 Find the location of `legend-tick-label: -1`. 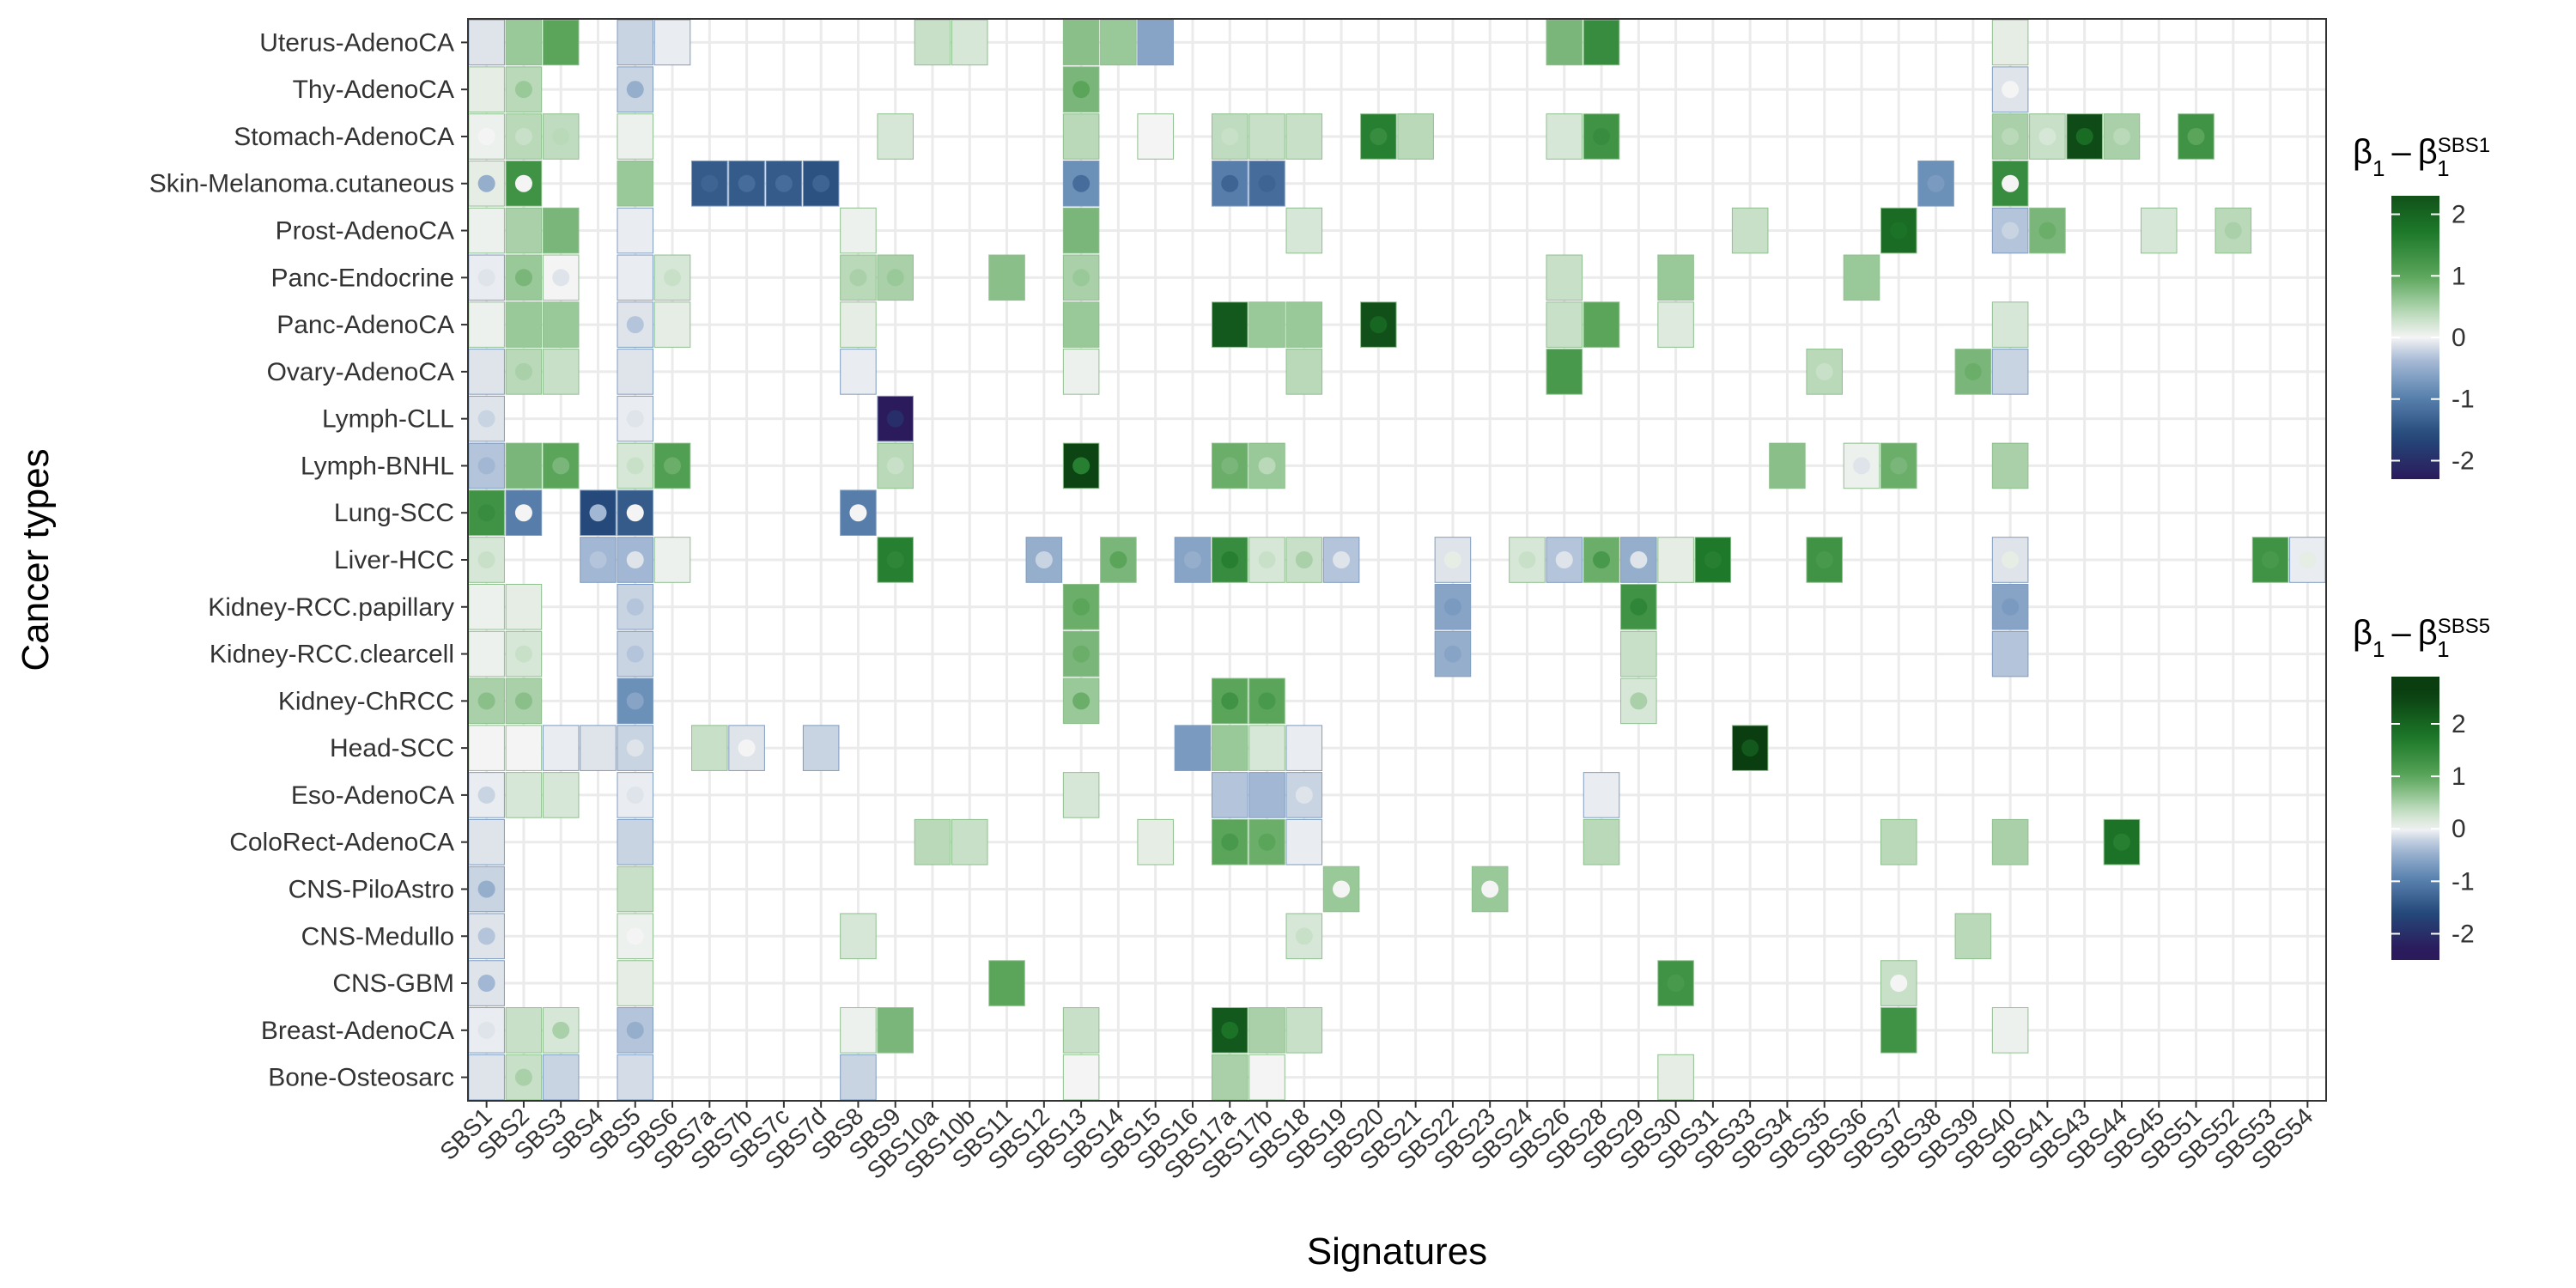

legend-tick-label: -1 is located at coordinates (2463, 881).